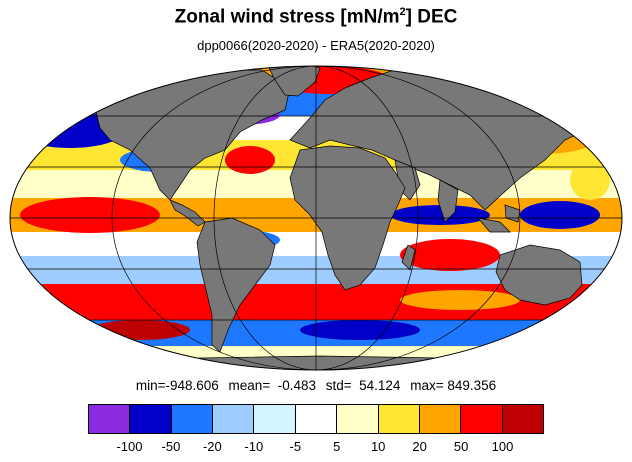  What do you see at coordinates (461, 446) in the screenshot?
I see `colorbar-tick-label: 50` at bounding box center [461, 446].